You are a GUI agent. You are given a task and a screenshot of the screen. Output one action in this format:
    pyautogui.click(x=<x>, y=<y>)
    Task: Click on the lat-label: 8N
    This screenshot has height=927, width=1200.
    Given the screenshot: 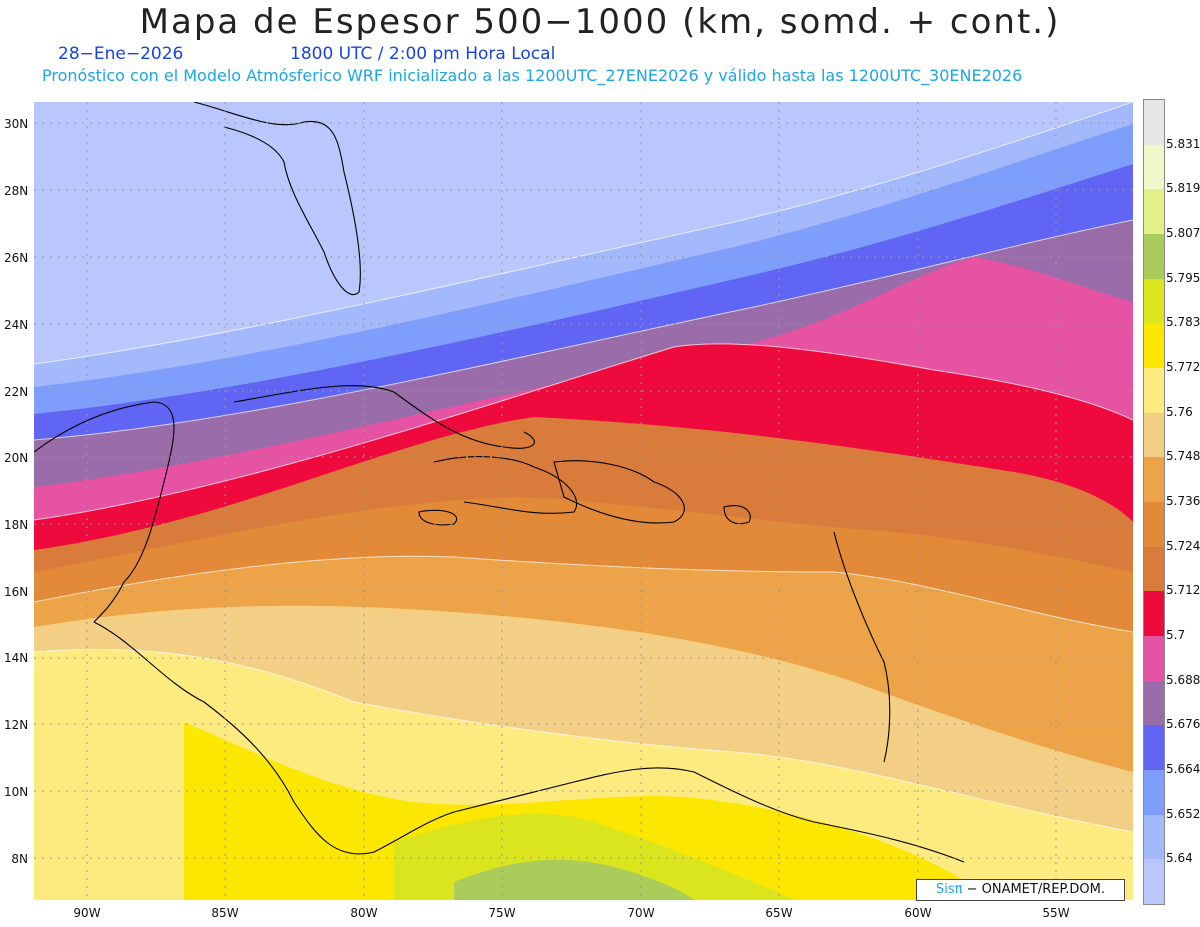 What is the action you would take?
    pyautogui.click(x=19, y=859)
    